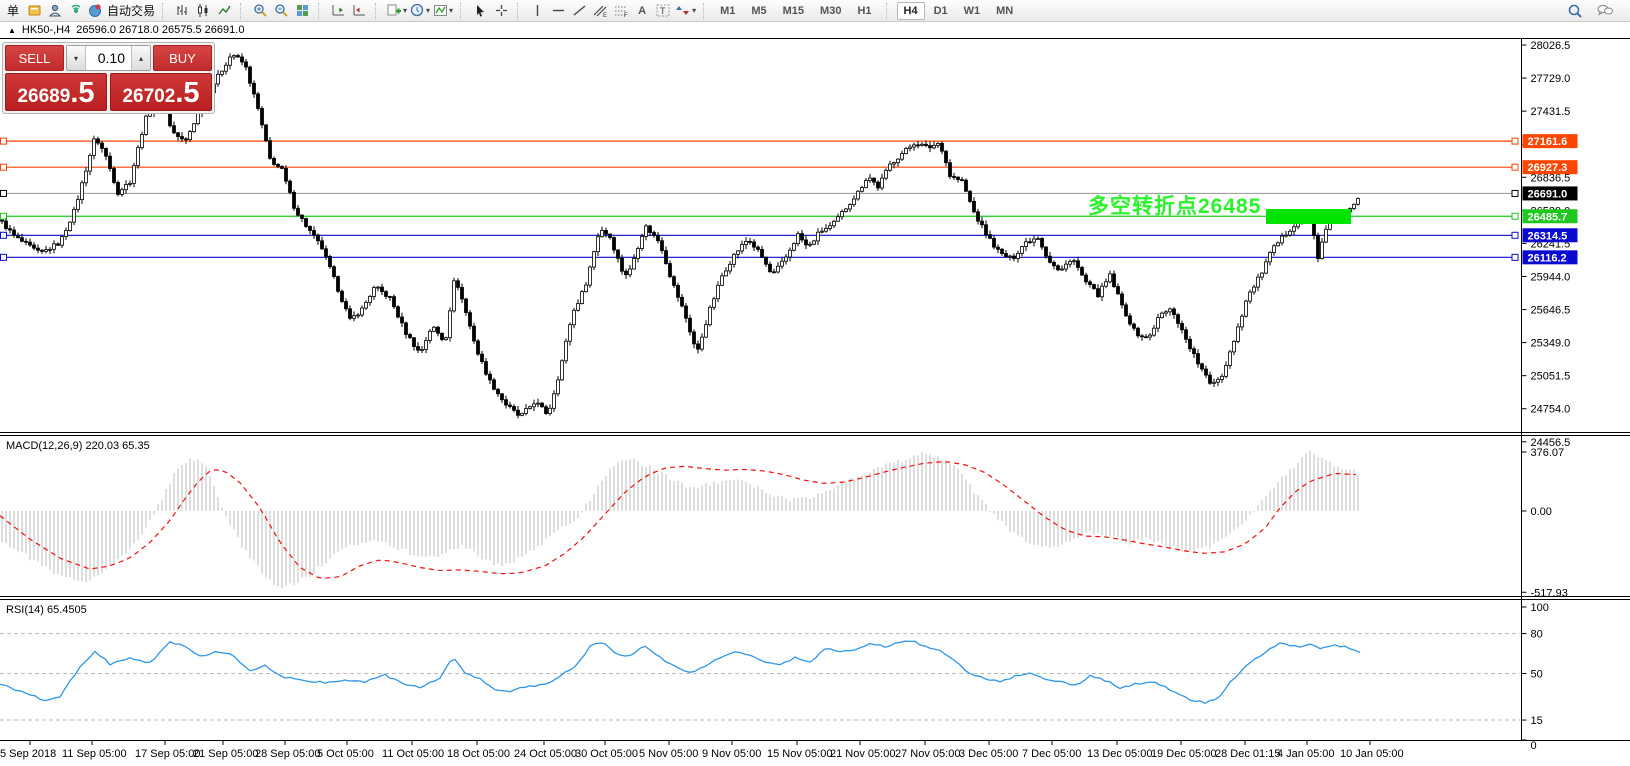  Describe the element at coordinates (1119, 754) in the screenshot. I see `date-label: 13 Dec 05:00` at that location.